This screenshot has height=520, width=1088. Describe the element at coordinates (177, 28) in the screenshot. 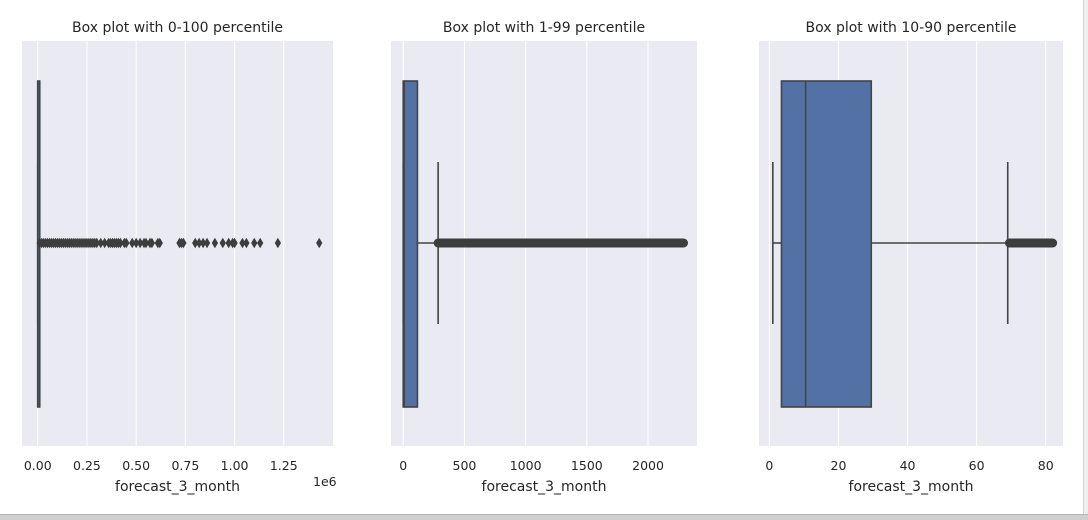

I see `chart-title: Box plot with 0-100 percentile` at that location.